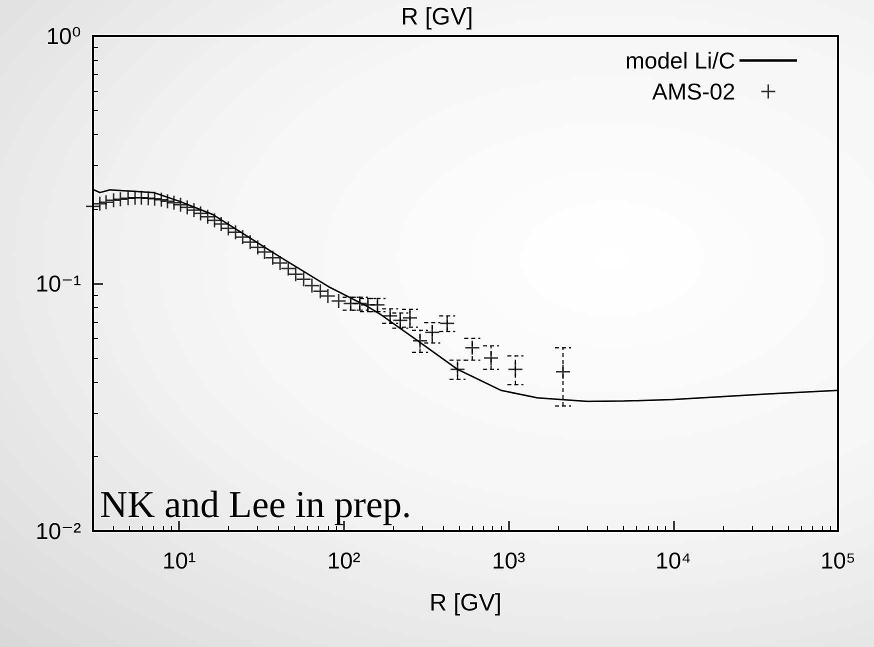 The width and height of the screenshot is (874, 647). What do you see at coordinates (465, 603) in the screenshot?
I see `x-axis-title: R [GV]` at bounding box center [465, 603].